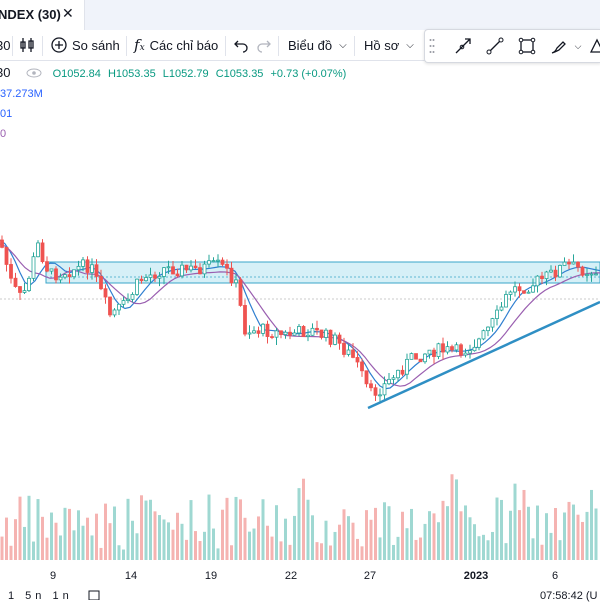 This screenshot has height=603, width=600. I want to click on profile-label: Hồ sơ, so click(382, 45).